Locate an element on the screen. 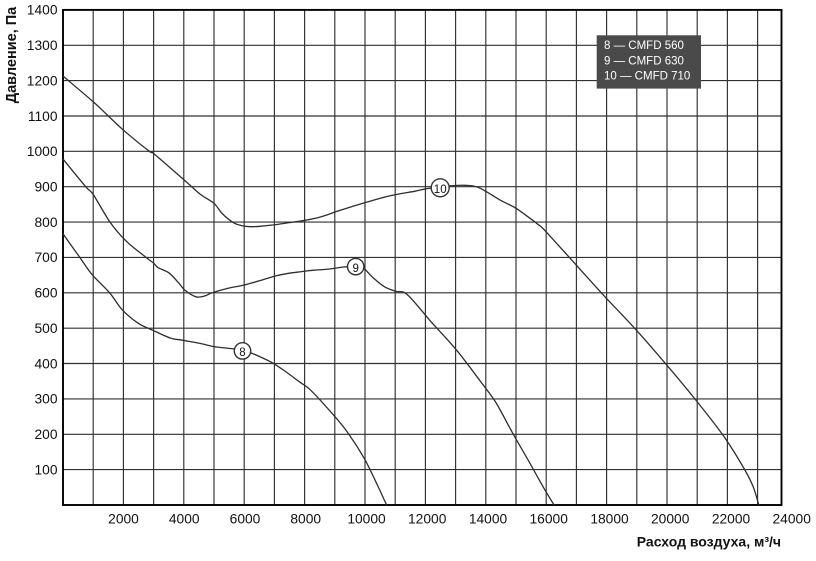 This screenshot has height=561, width=816. svg-text: 24000 is located at coordinates (792, 519).